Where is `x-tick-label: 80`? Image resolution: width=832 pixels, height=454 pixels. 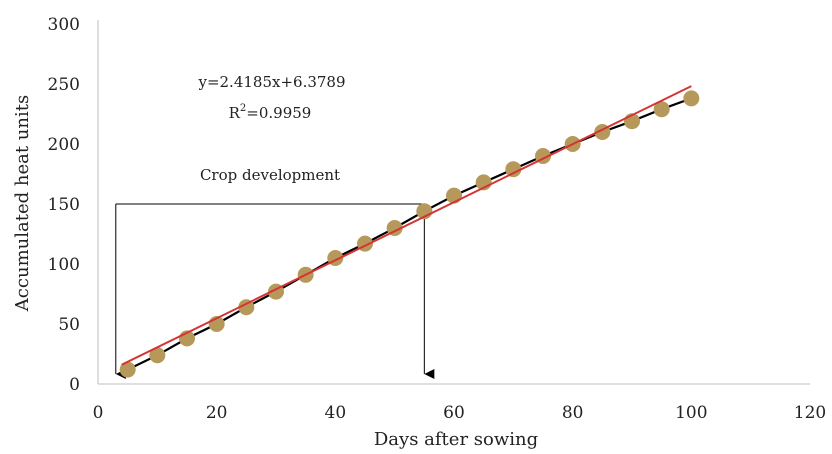 x-tick-label: 80 is located at coordinates (573, 413).